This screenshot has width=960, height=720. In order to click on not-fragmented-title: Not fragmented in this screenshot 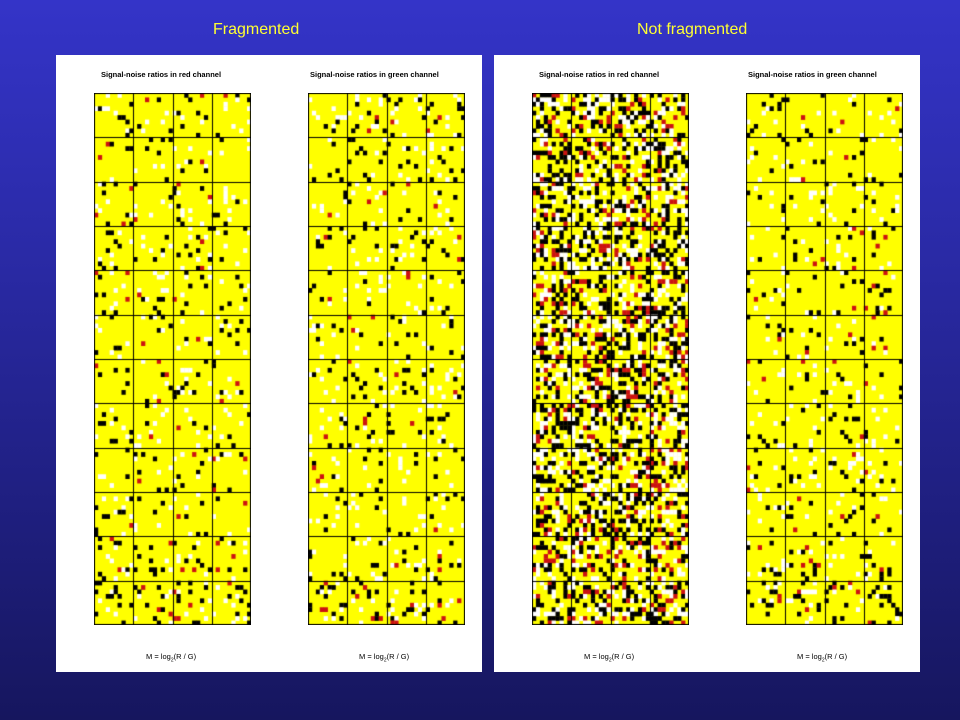, I will do `click(692, 29)`.